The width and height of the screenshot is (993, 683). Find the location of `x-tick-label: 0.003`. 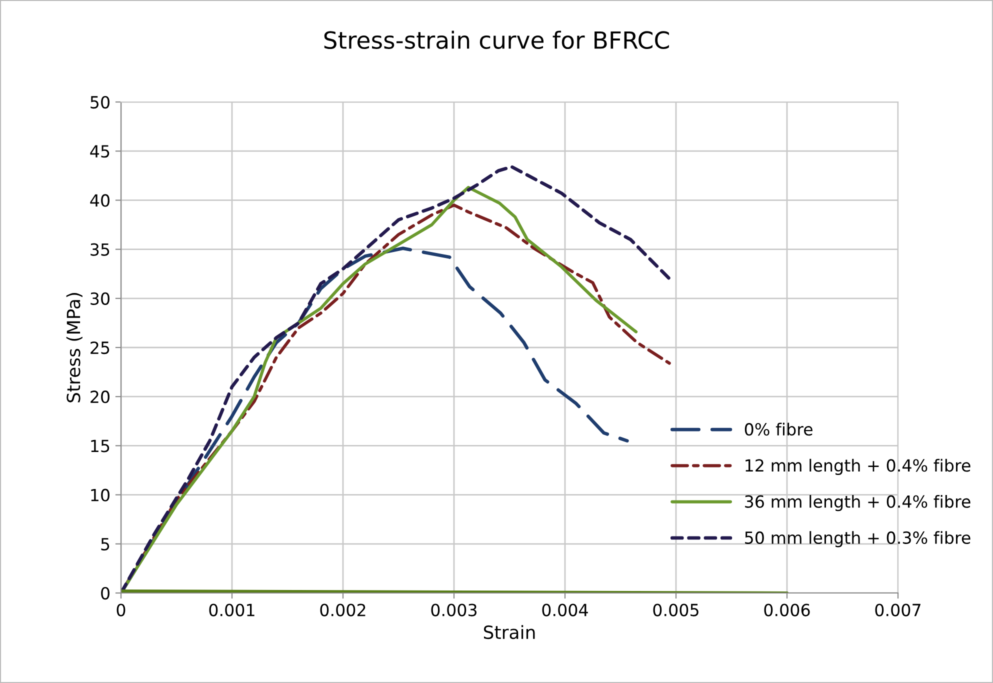

x-tick-label: 0.003 is located at coordinates (454, 610).